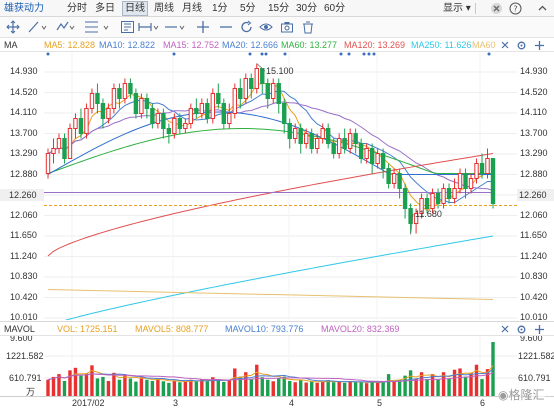 This screenshot has height=408, width=554. What do you see at coordinates (542, 8) in the screenshot?
I see `chevron-up-icon` at bounding box center [542, 8].